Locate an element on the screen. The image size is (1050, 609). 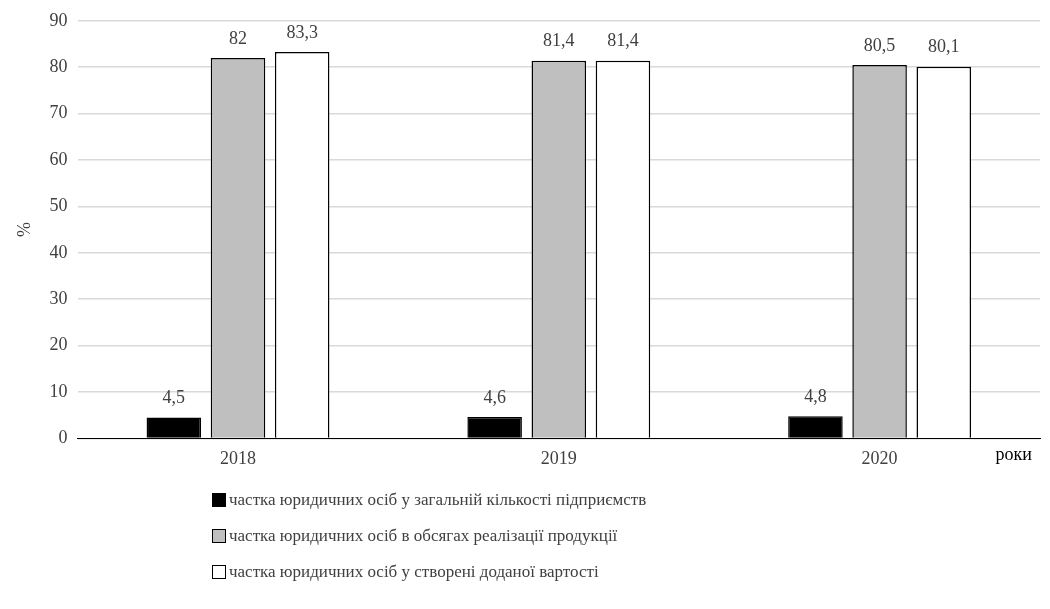
legend-label: частка юридичних осіб у загальній кількості підприємств is located at coordinates (438, 500).